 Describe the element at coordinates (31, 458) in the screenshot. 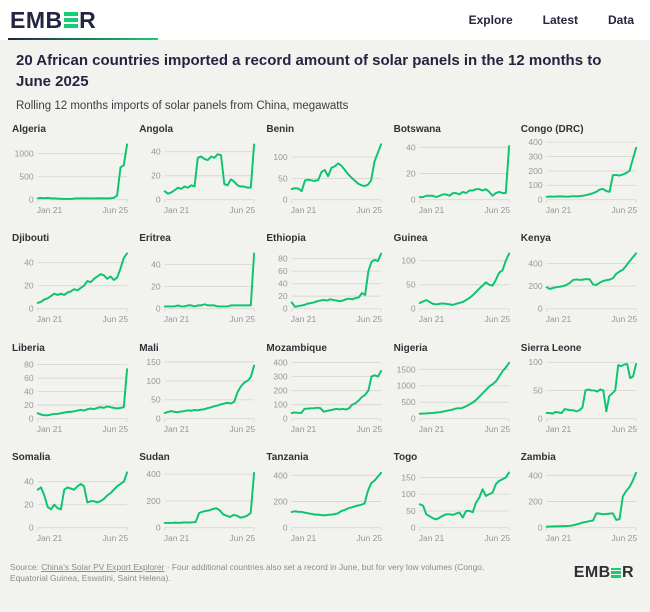

I see `chart-country-label: Somalia` at that location.